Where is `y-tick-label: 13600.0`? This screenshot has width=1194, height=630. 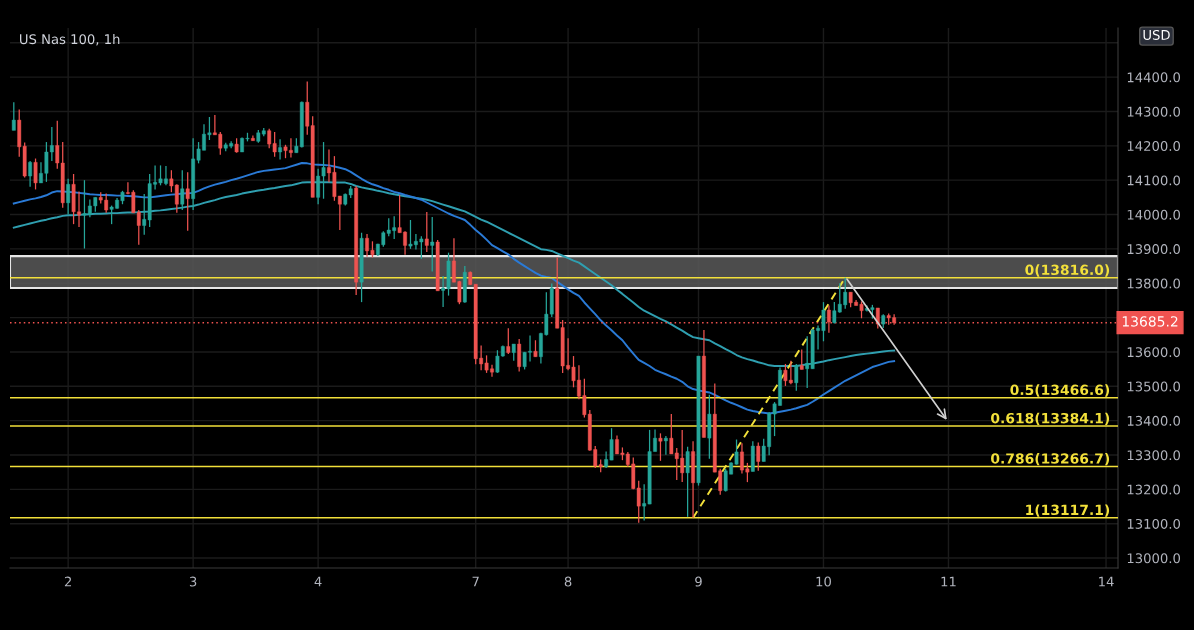 y-tick-label: 13600.0 is located at coordinates (1154, 352).